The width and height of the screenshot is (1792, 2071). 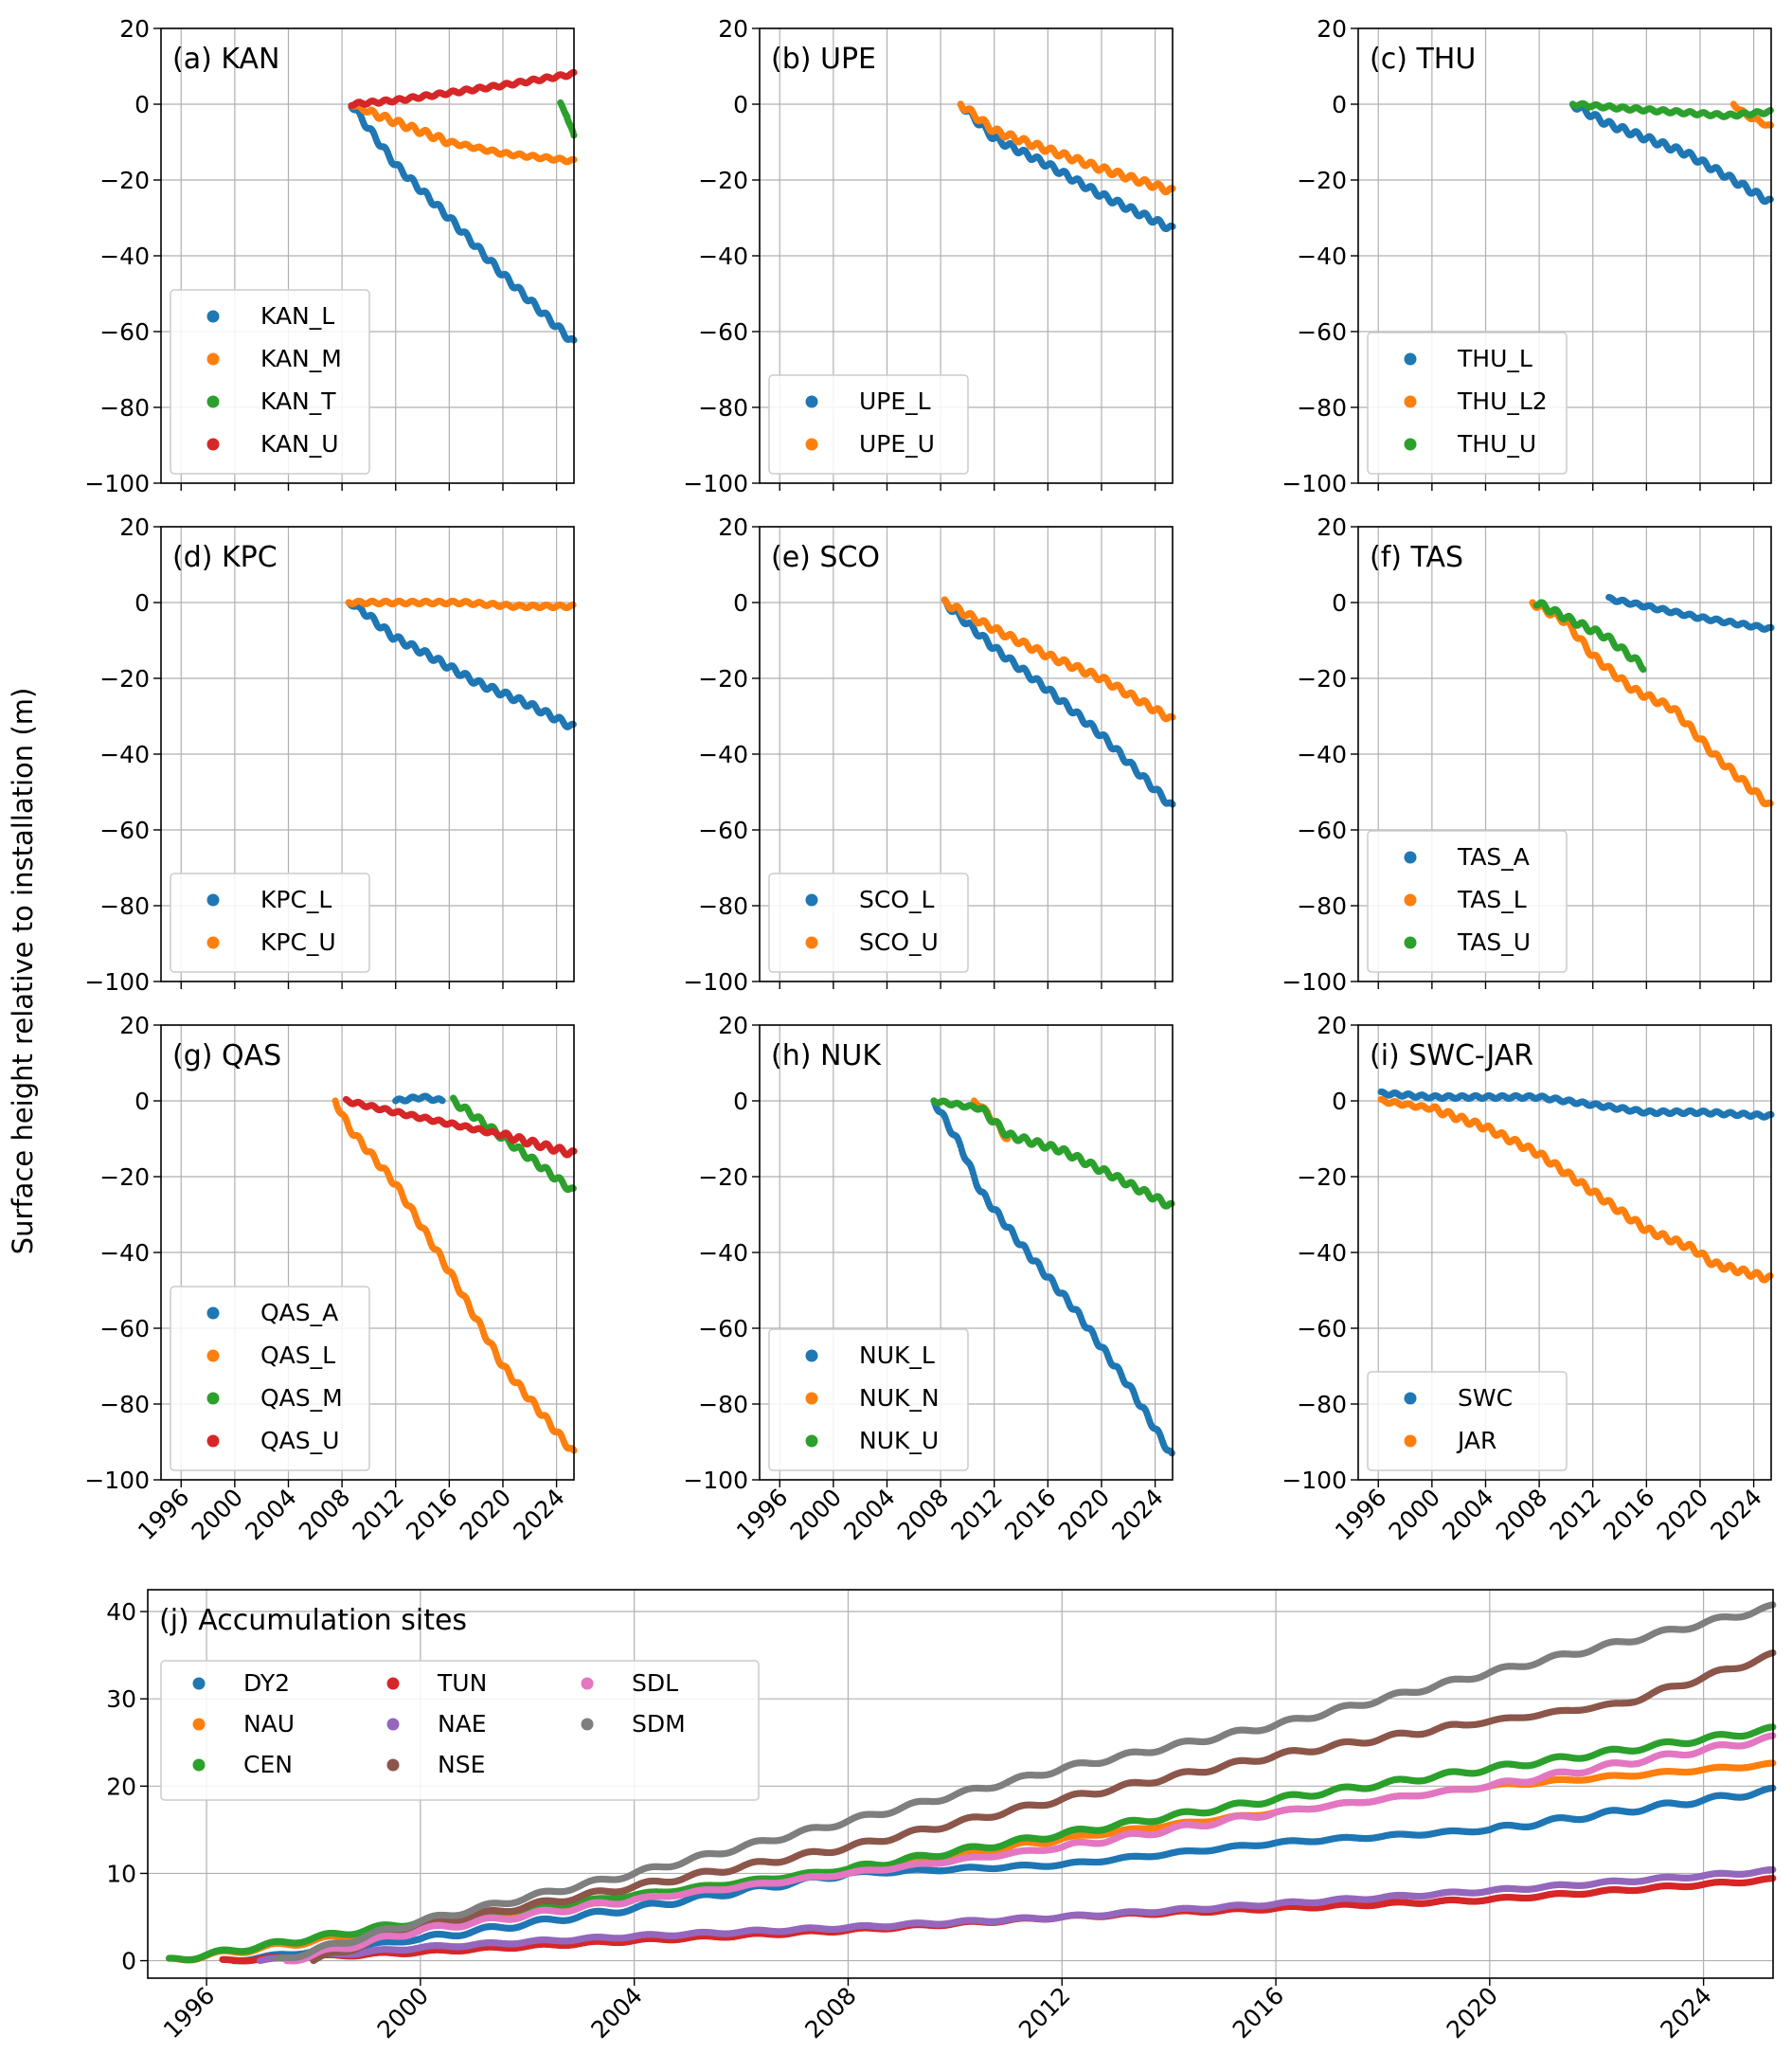 I want to click on x-tick-label: 2016, so click(x=1030, y=1514).